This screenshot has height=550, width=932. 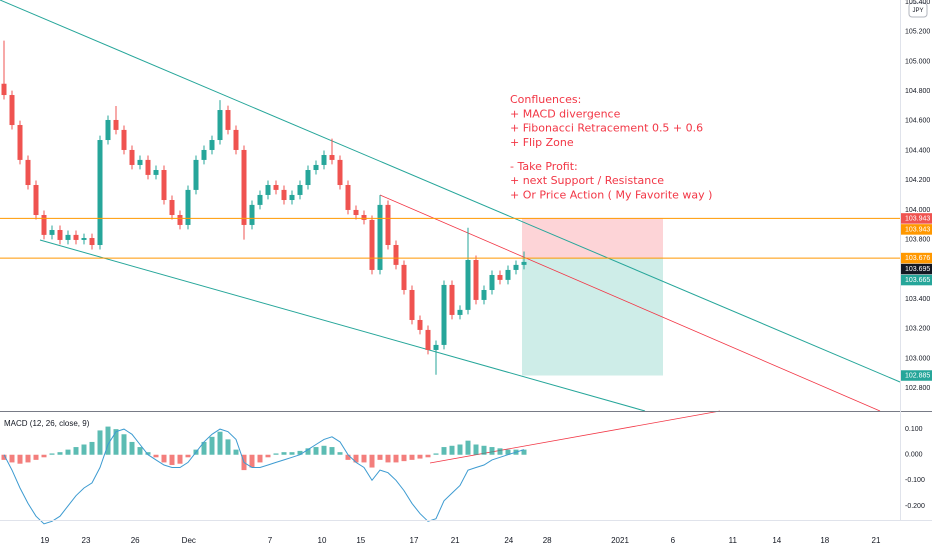 I want to click on target-zone, so click(x=592, y=317).